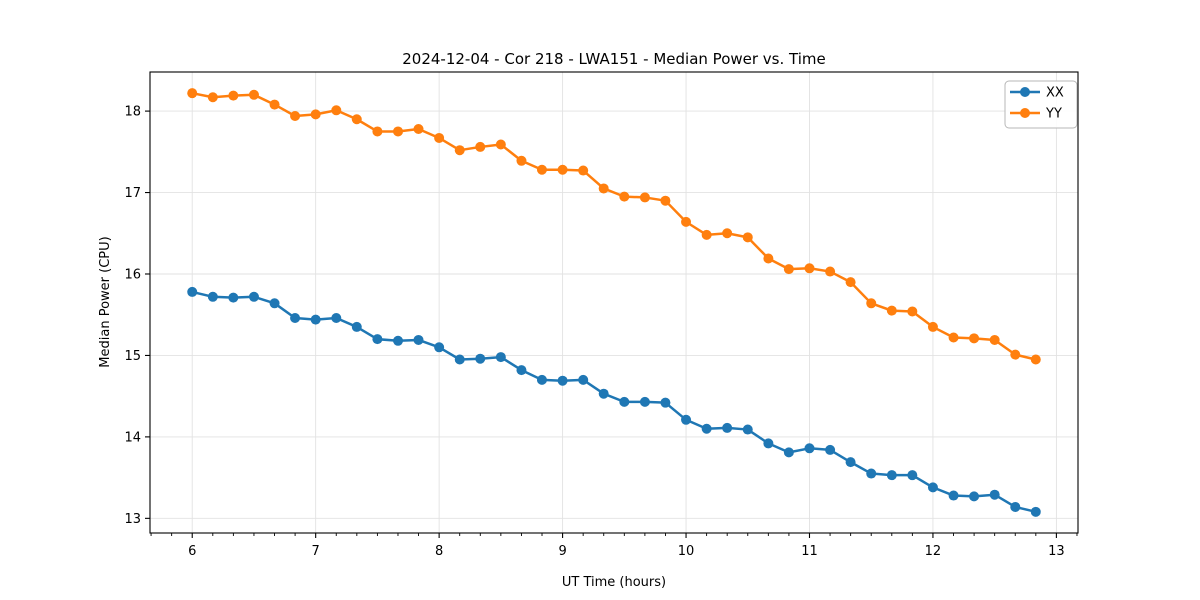  What do you see at coordinates (1025, 92) in the screenshot?
I see `legend-marker-xx` at bounding box center [1025, 92].